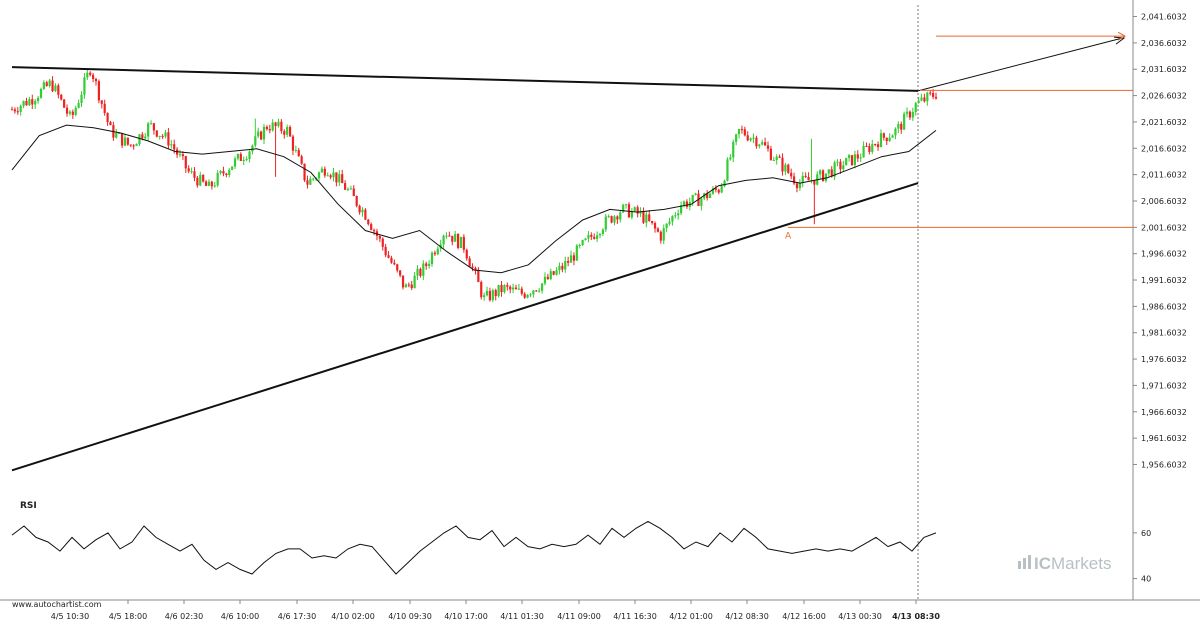  What do you see at coordinates (1164, 359) in the screenshot?
I see `y-tick-label: 1,976.6032` at bounding box center [1164, 359].